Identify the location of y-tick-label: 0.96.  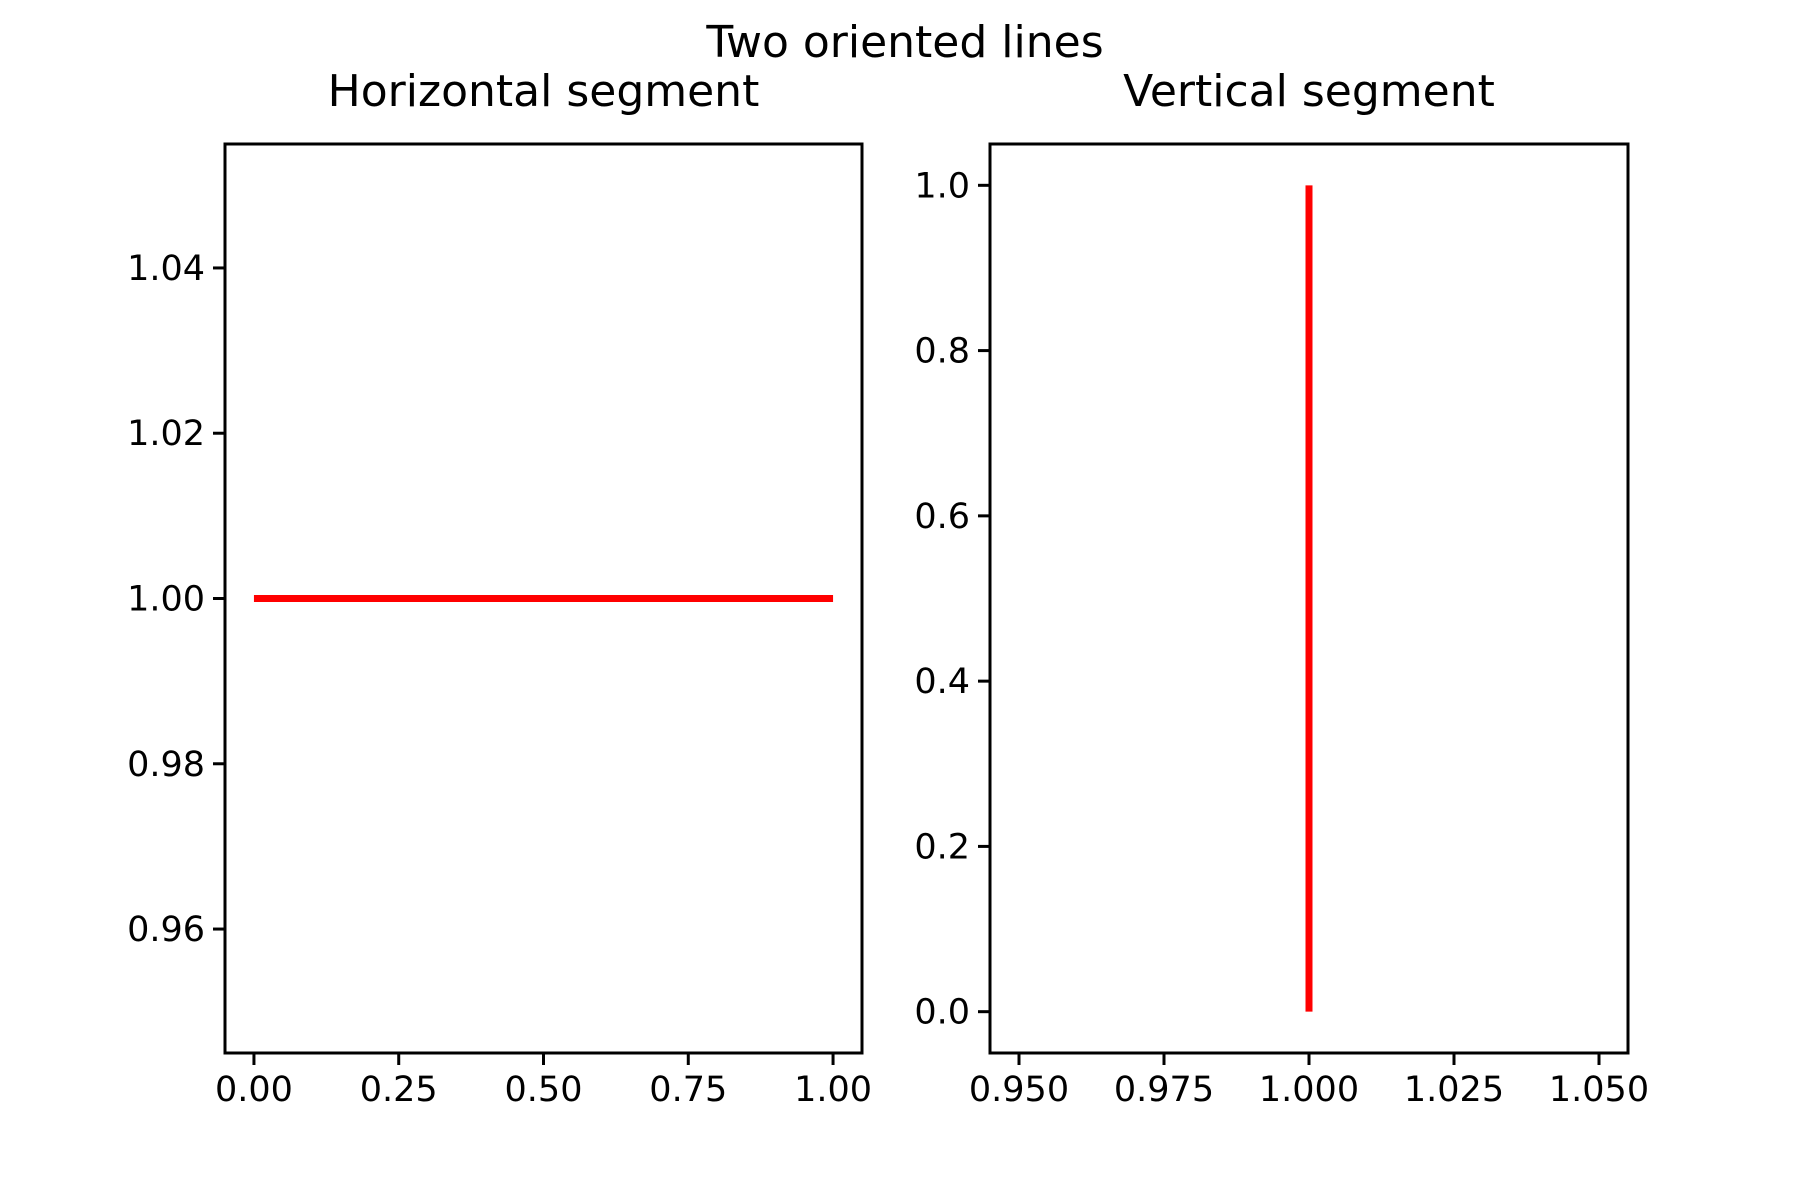
(166, 930).